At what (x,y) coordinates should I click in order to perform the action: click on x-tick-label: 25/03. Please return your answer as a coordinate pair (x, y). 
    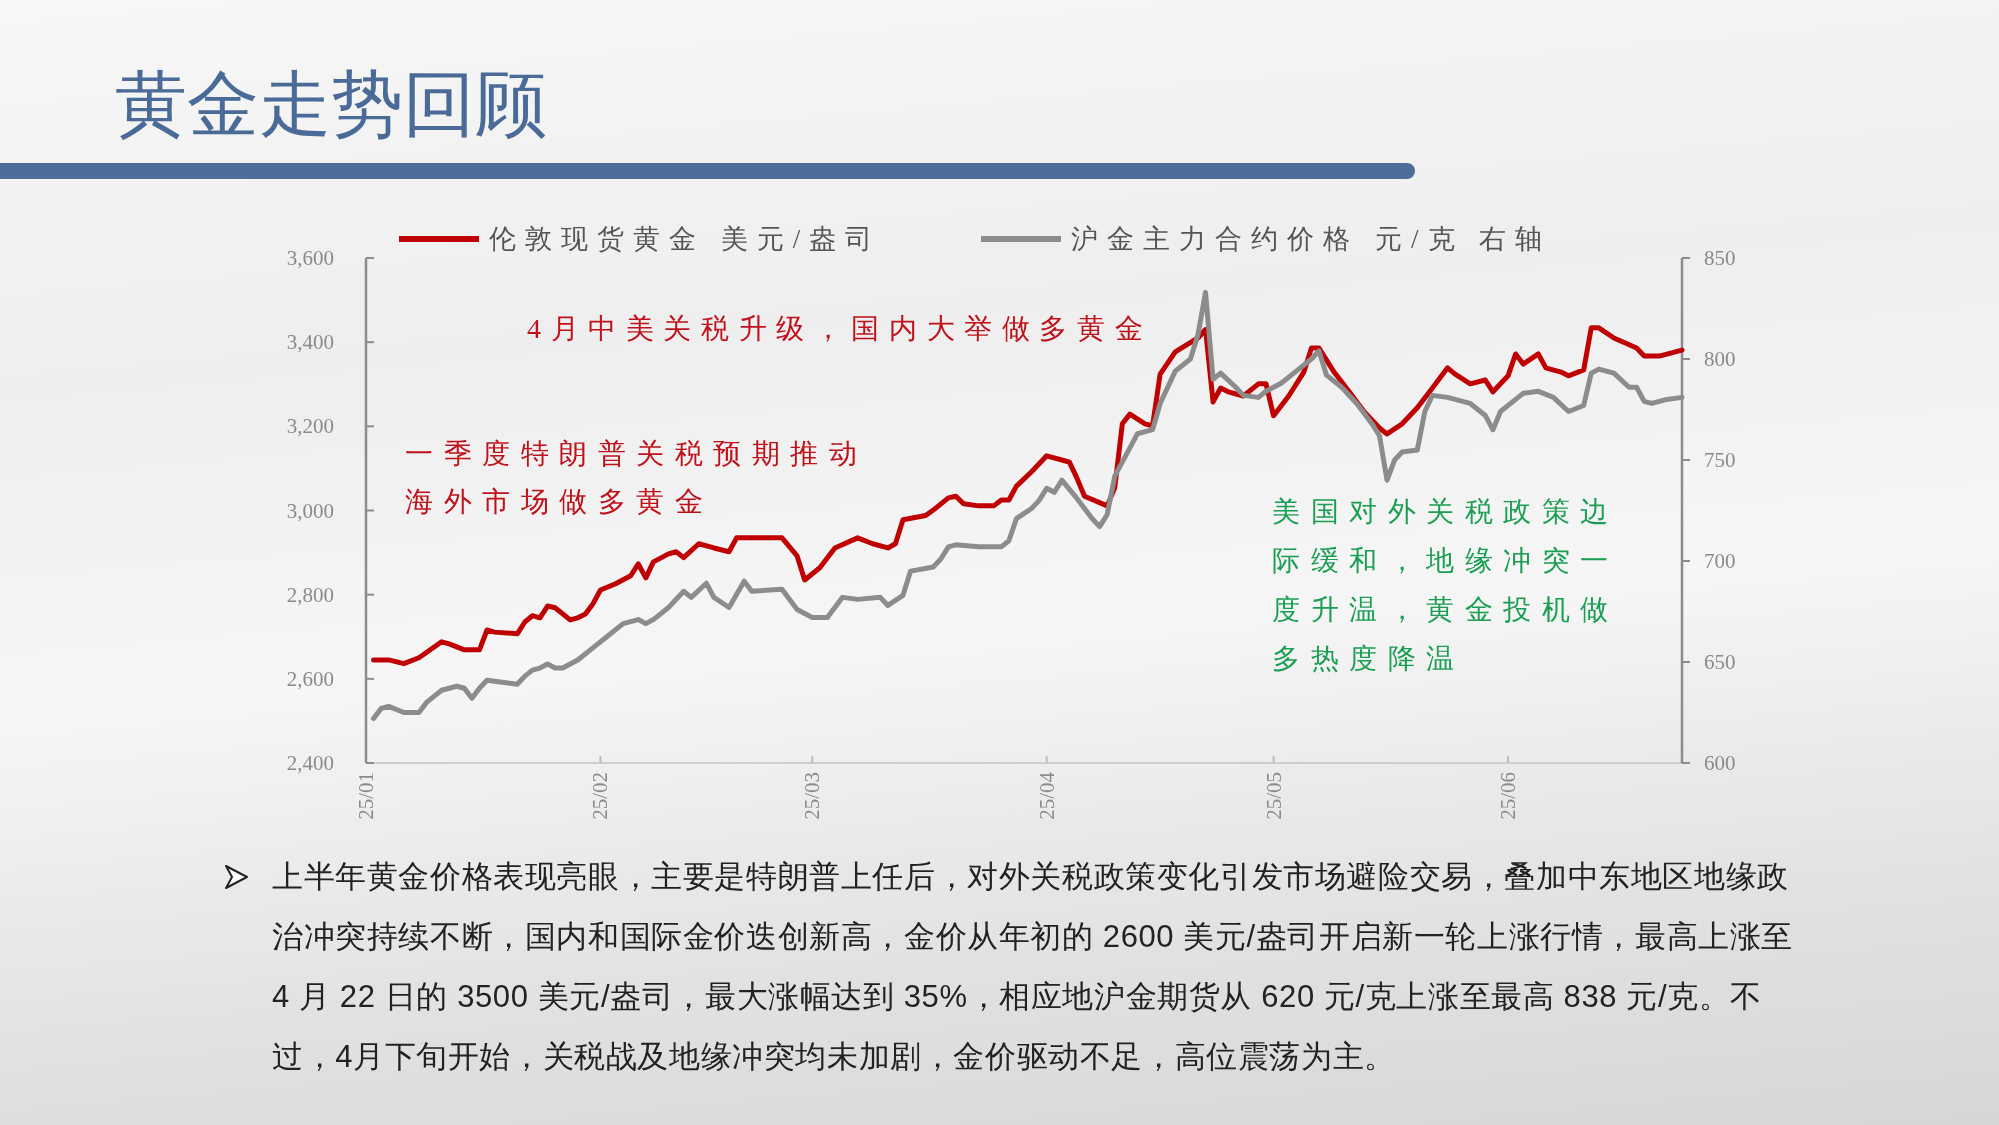
    Looking at the image, I should click on (812, 796).